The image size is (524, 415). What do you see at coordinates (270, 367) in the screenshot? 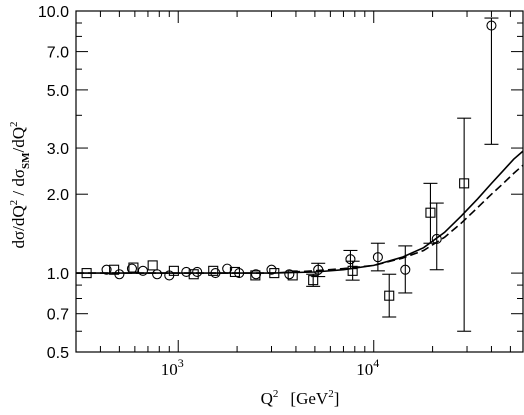
I see `x-tick-labels: 10³ 10⁴` at bounding box center [270, 367].